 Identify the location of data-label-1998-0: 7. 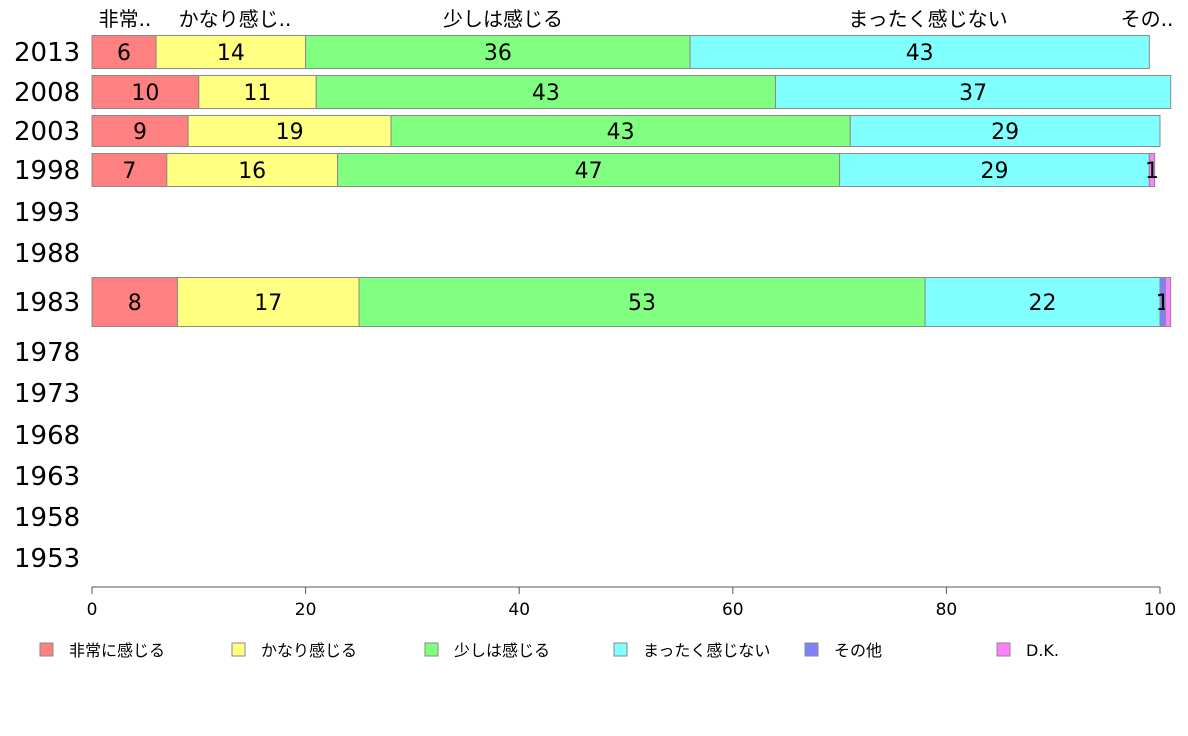
(129, 171).